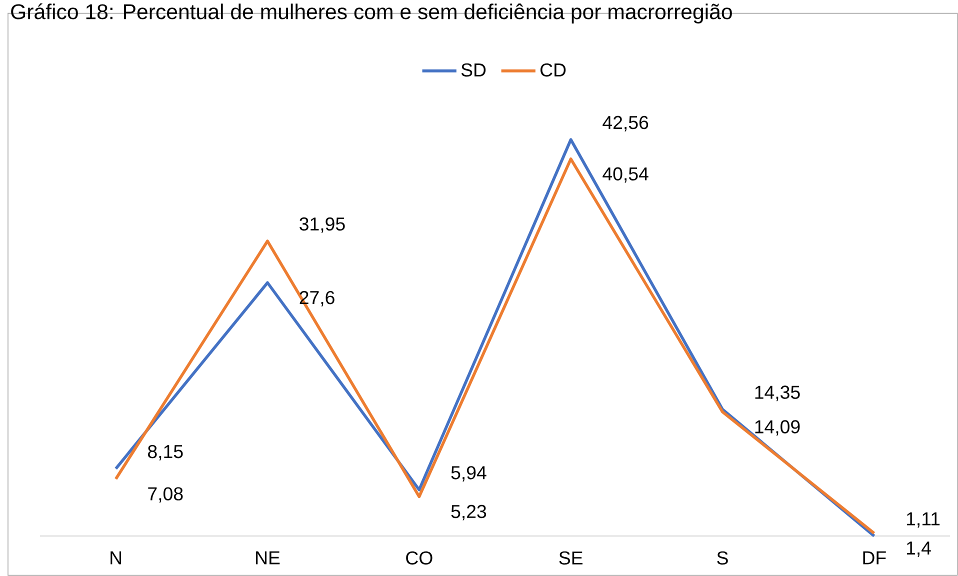 The image size is (958, 576). What do you see at coordinates (625, 175) in the screenshot?
I see `data-label: 40,54` at bounding box center [625, 175].